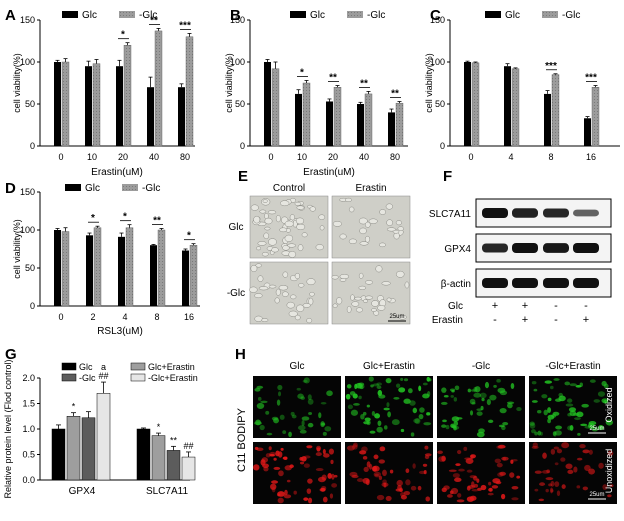  Describe the element at coordinates (32, 146) in the screenshot. I see `y-tick-label-A: 0` at that location.